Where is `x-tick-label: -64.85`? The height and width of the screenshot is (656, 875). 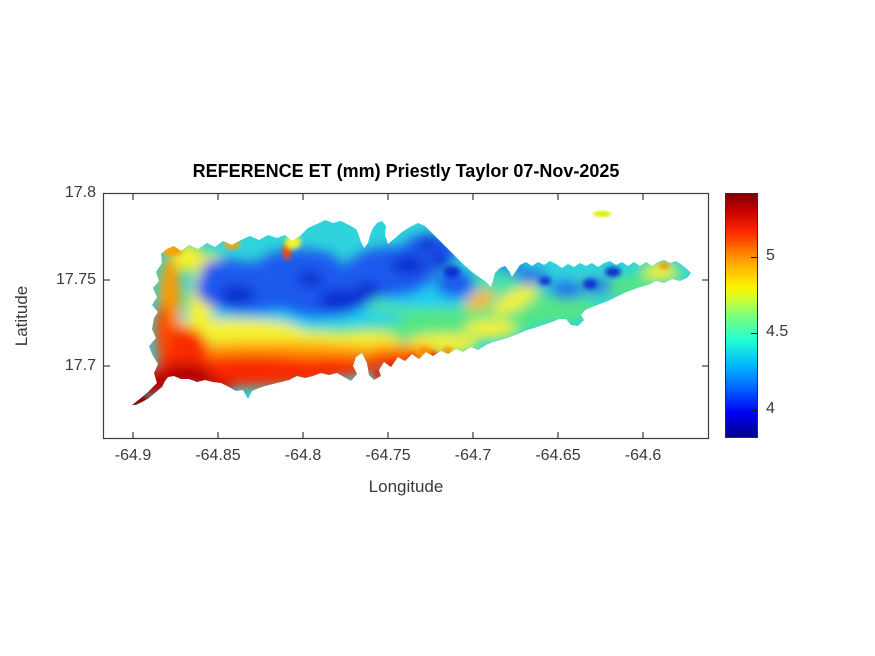 x-tick-label: -64.85 is located at coordinates (218, 455).